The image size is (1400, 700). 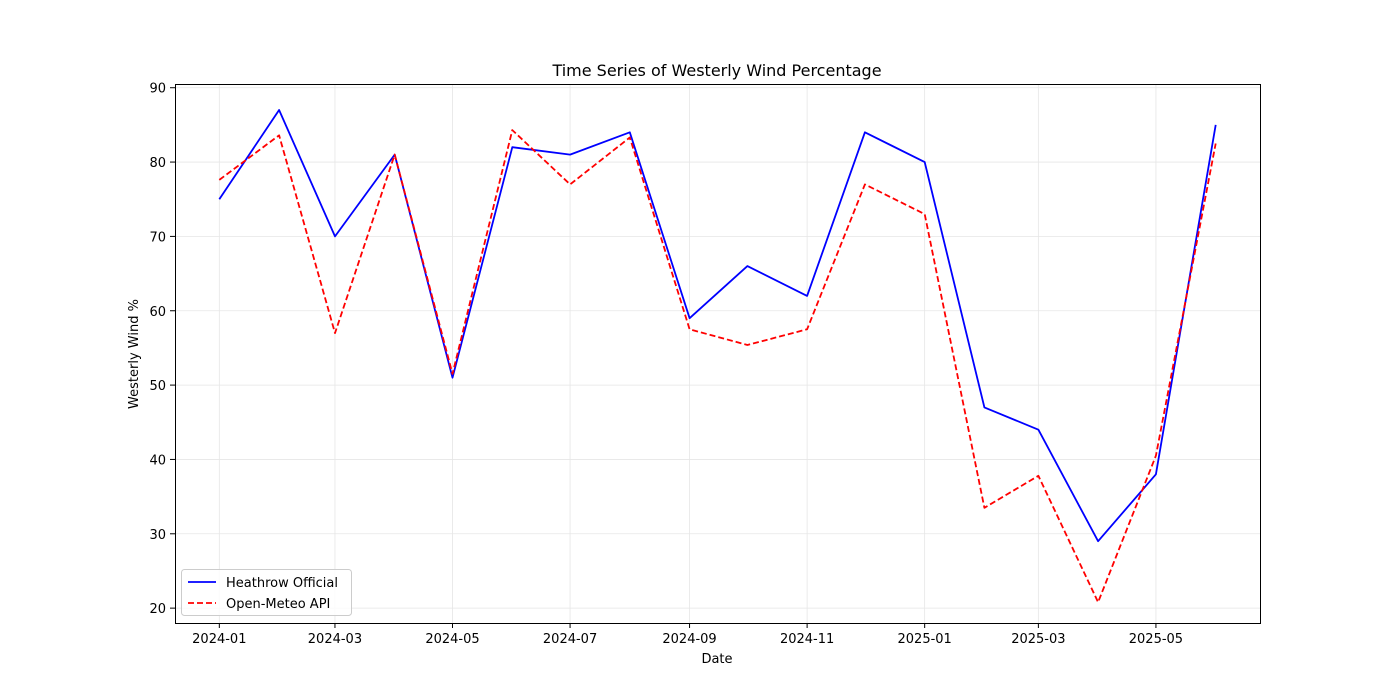 What do you see at coordinates (925, 639) in the screenshot?
I see `x-tick-label: 2025-01` at bounding box center [925, 639].